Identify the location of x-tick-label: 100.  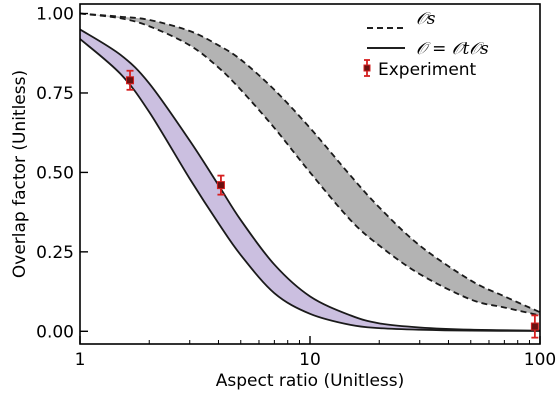
(540, 360).